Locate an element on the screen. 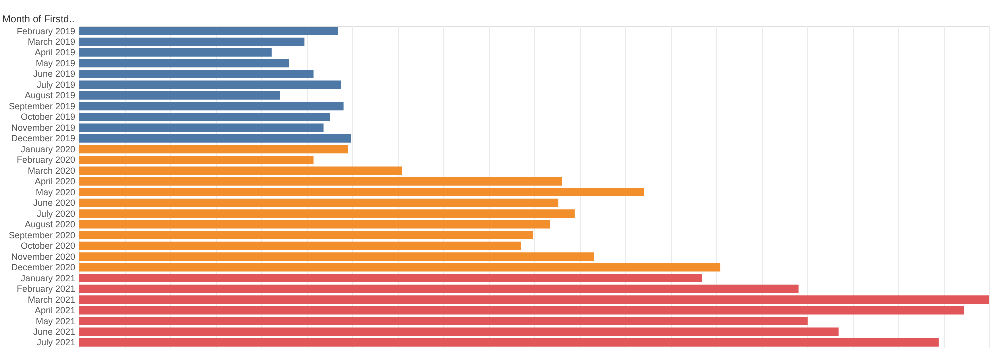 This screenshot has height=348, width=1000. y-tick-label: April 2019 is located at coordinates (55, 53).